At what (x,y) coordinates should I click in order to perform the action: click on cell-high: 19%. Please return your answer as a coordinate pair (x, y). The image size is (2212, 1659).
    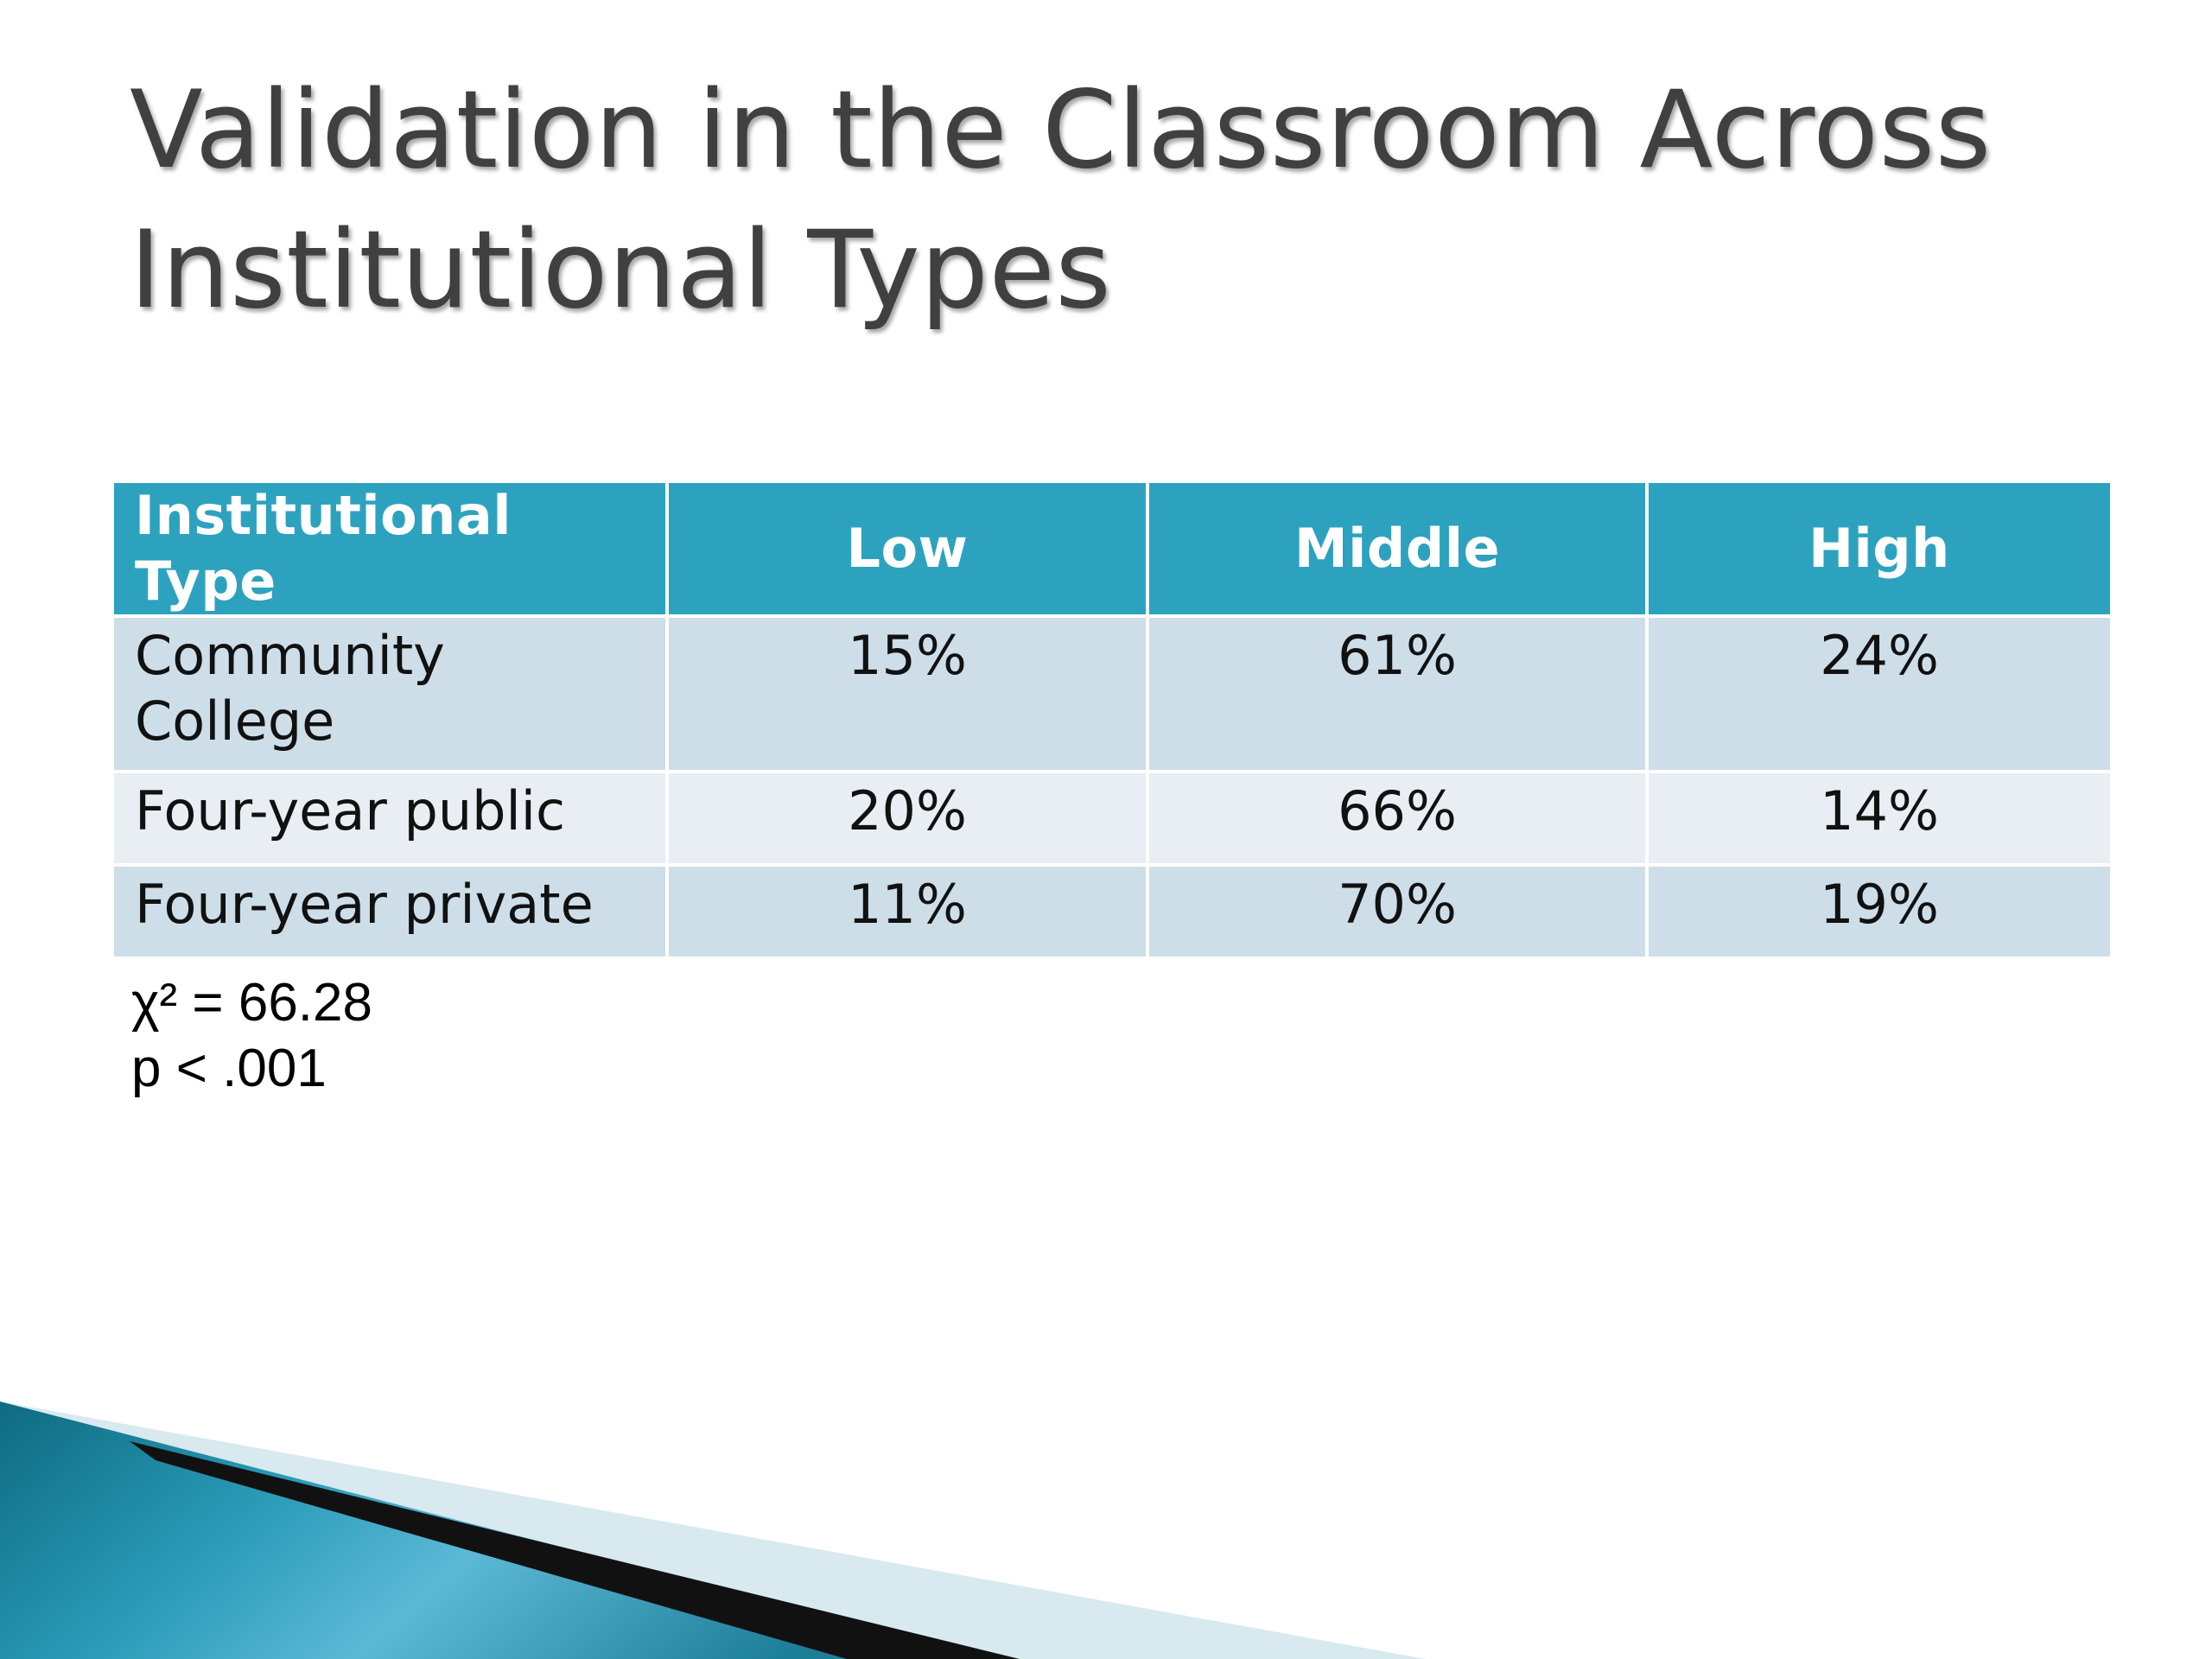
    Looking at the image, I should click on (1879, 911).